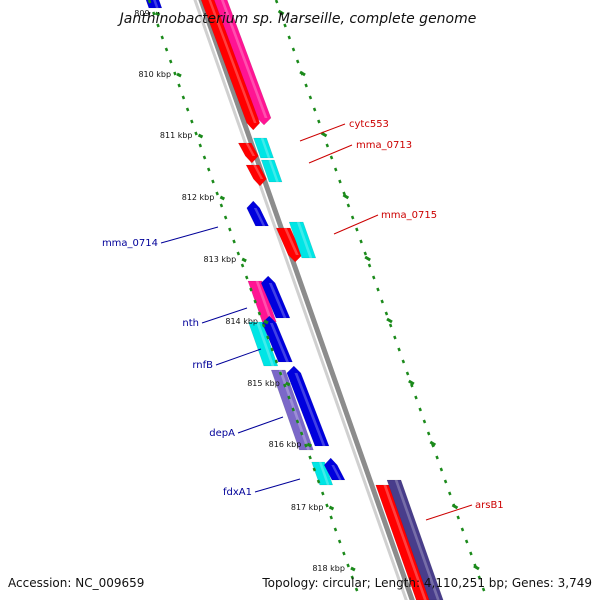 This screenshot has width=600, height=600. I want to click on gene-block-red-top, so click(230, 65).